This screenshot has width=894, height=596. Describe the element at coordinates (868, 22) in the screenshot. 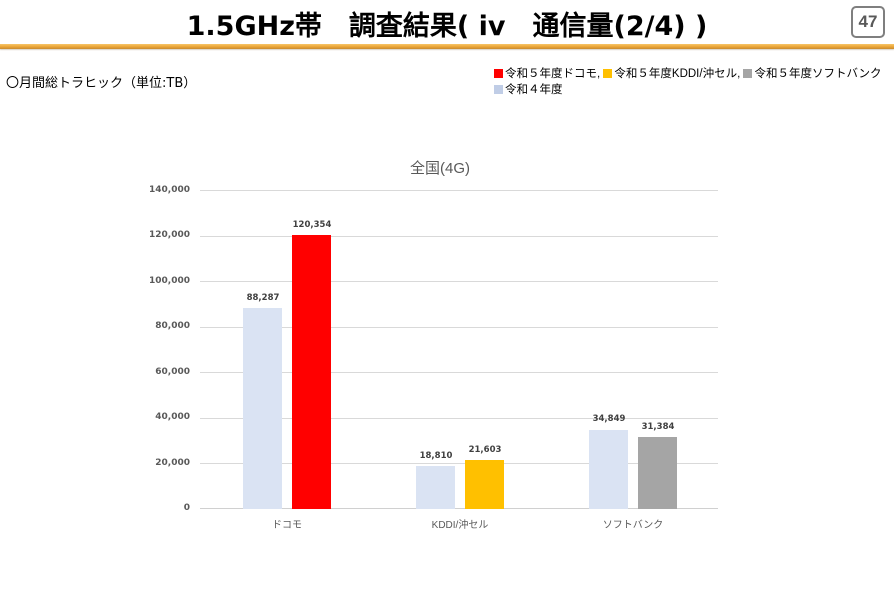

I see `page-number-badge: 47` at that location.